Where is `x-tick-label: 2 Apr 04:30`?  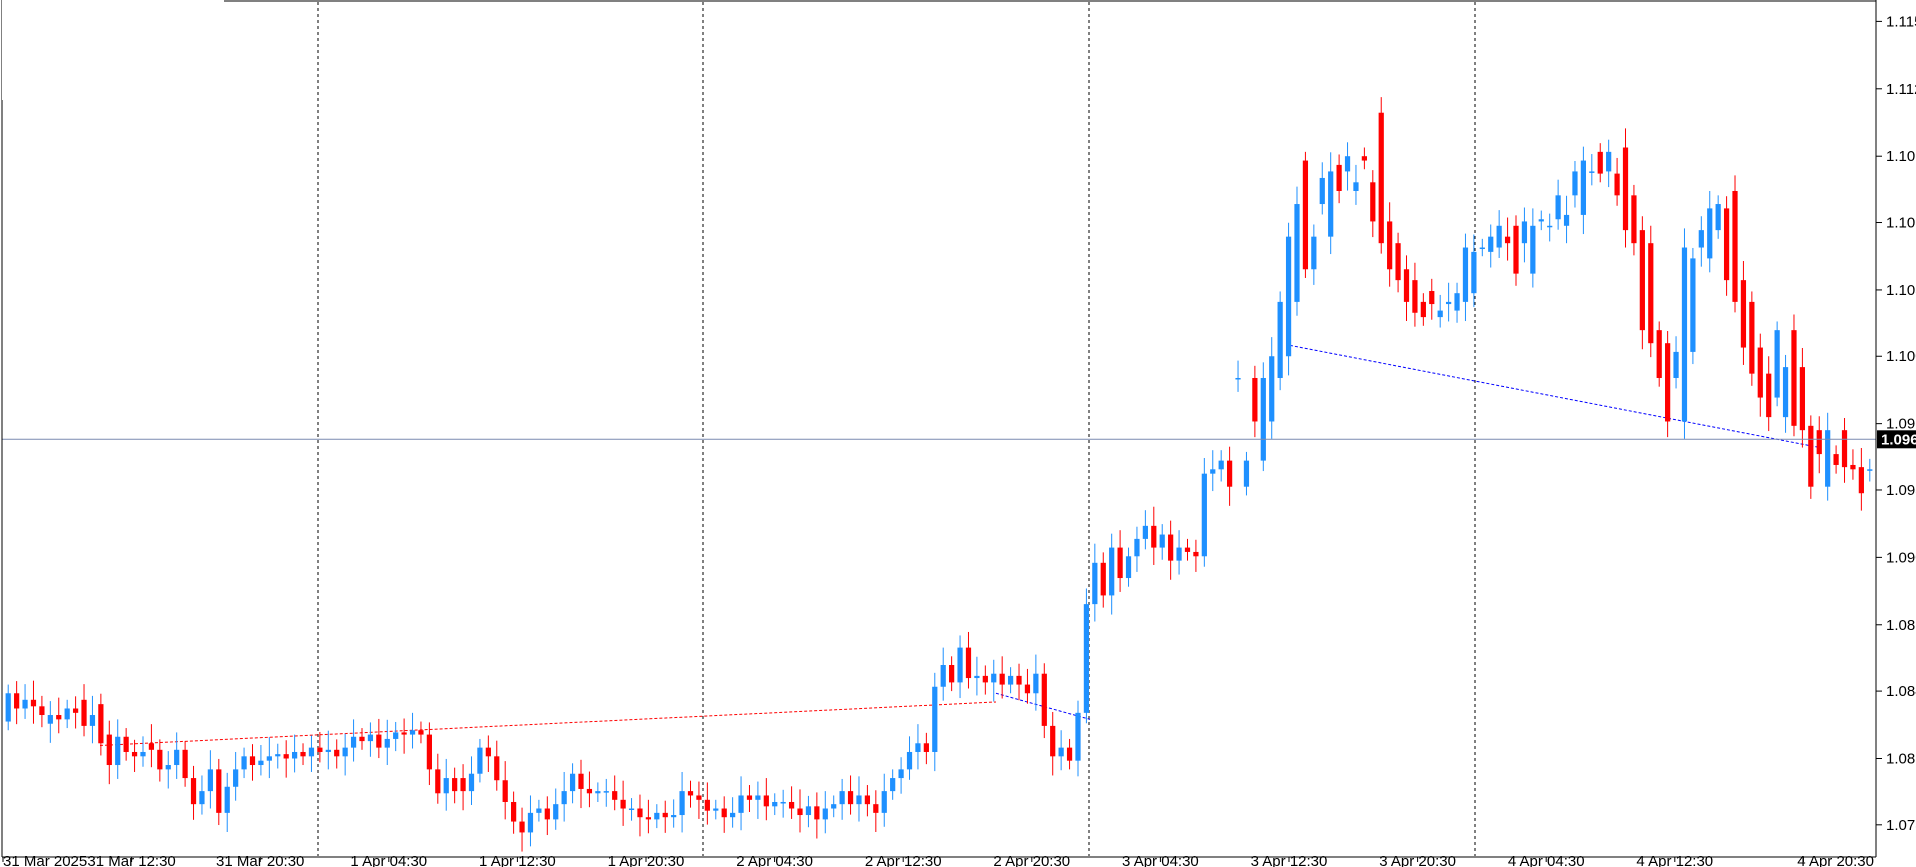 x-tick-label: 2 Apr 04:30 is located at coordinates (774, 860).